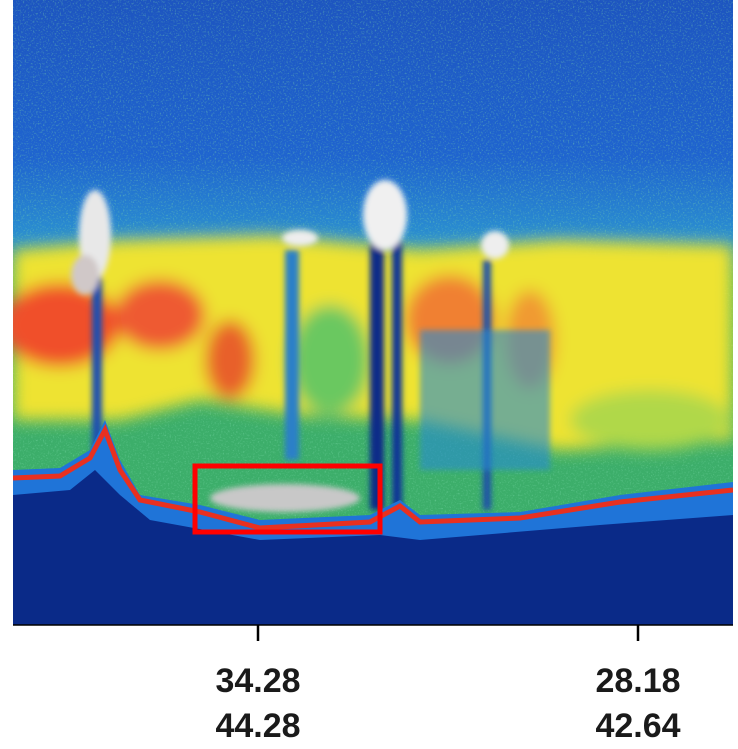 The height and width of the screenshot is (749, 738). What do you see at coordinates (257, 726) in the screenshot?
I see `tick-label: 44.28` at bounding box center [257, 726].